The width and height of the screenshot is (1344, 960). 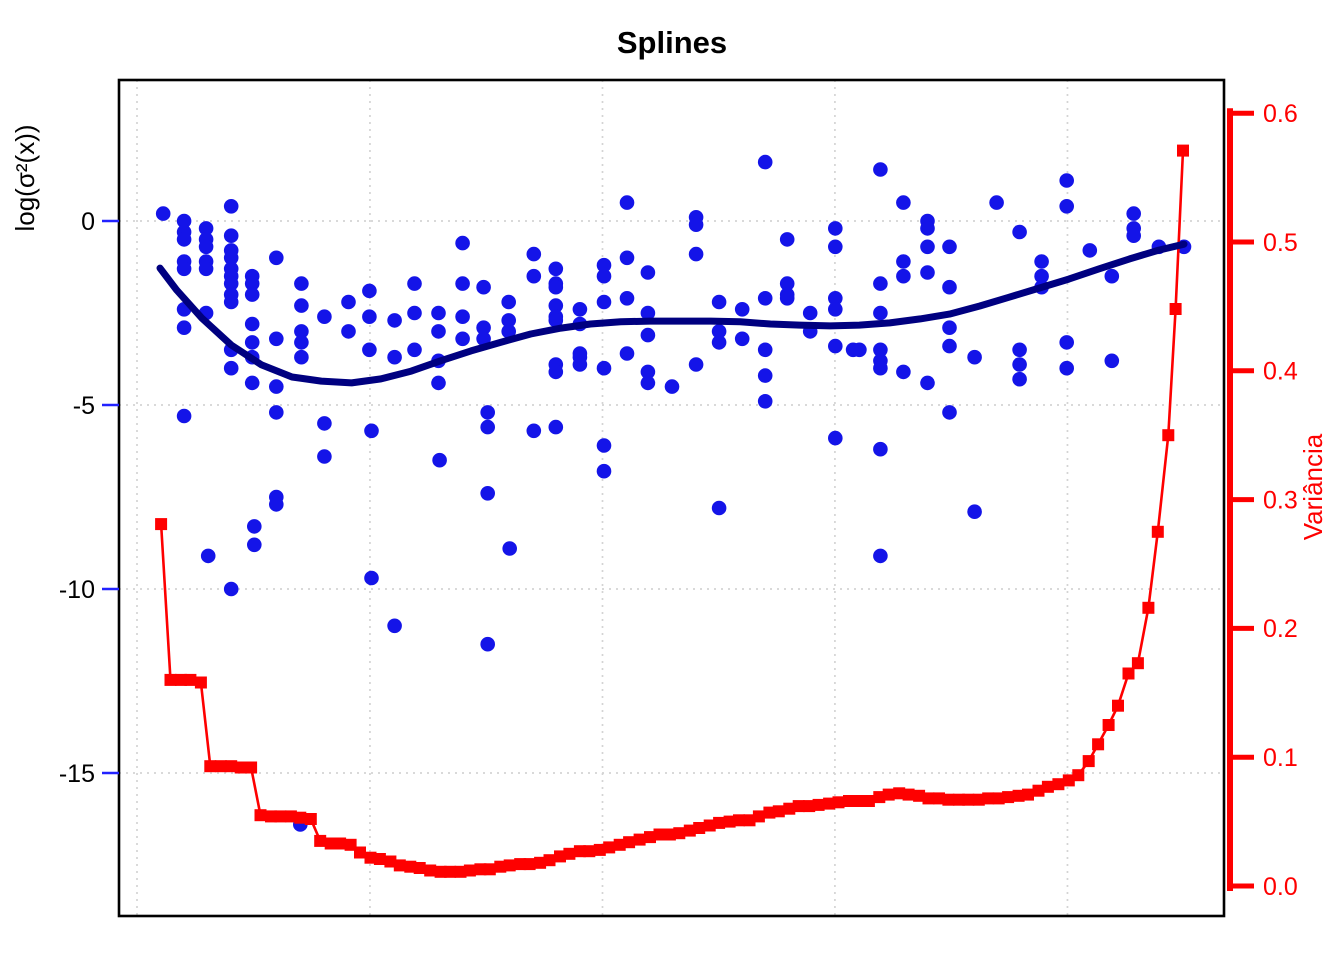 What do you see at coordinates (1313, 486) in the screenshot?
I see `right-axis-title: Variância` at bounding box center [1313, 486].